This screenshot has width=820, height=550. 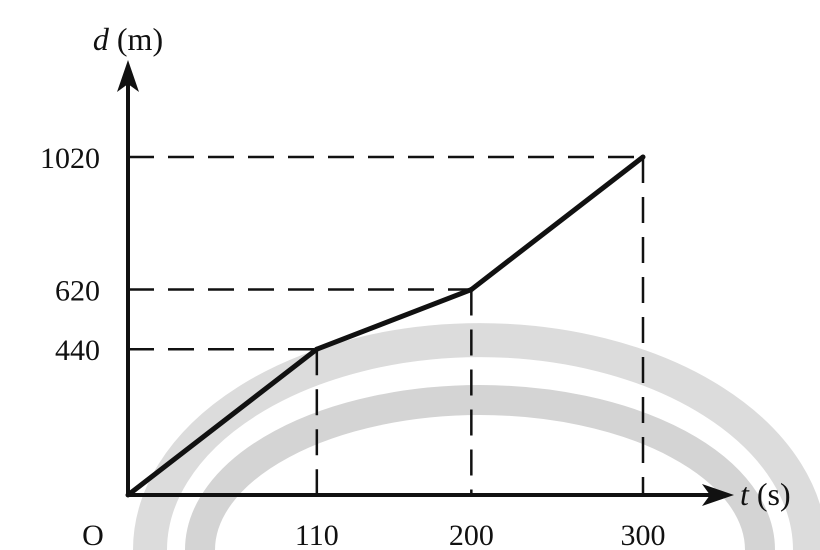 What do you see at coordinates (643, 534) in the screenshot?
I see `x-tick-label-300: 300` at bounding box center [643, 534].